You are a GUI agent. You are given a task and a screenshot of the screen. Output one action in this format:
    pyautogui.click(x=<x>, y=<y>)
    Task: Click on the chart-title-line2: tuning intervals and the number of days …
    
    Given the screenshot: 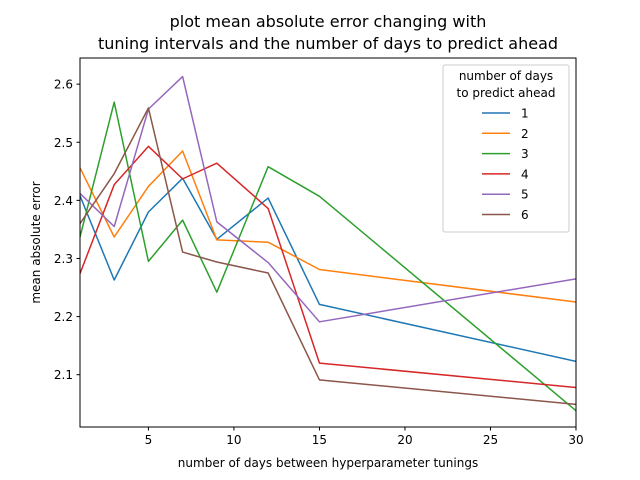 What is the action you would take?
    pyautogui.click(x=328, y=43)
    